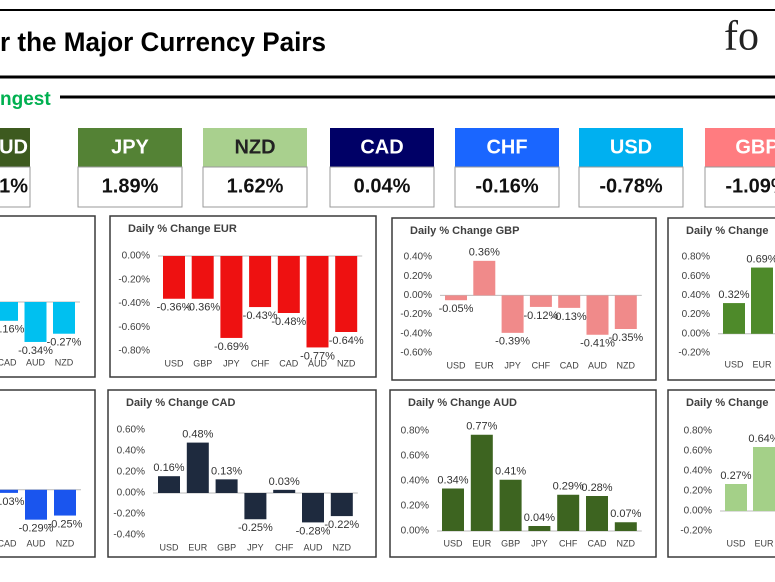 This screenshot has height=582, width=775. What do you see at coordinates (134, 327) in the screenshot?
I see `y-tick-label: -0.60%` at bounding box center [134, 327].